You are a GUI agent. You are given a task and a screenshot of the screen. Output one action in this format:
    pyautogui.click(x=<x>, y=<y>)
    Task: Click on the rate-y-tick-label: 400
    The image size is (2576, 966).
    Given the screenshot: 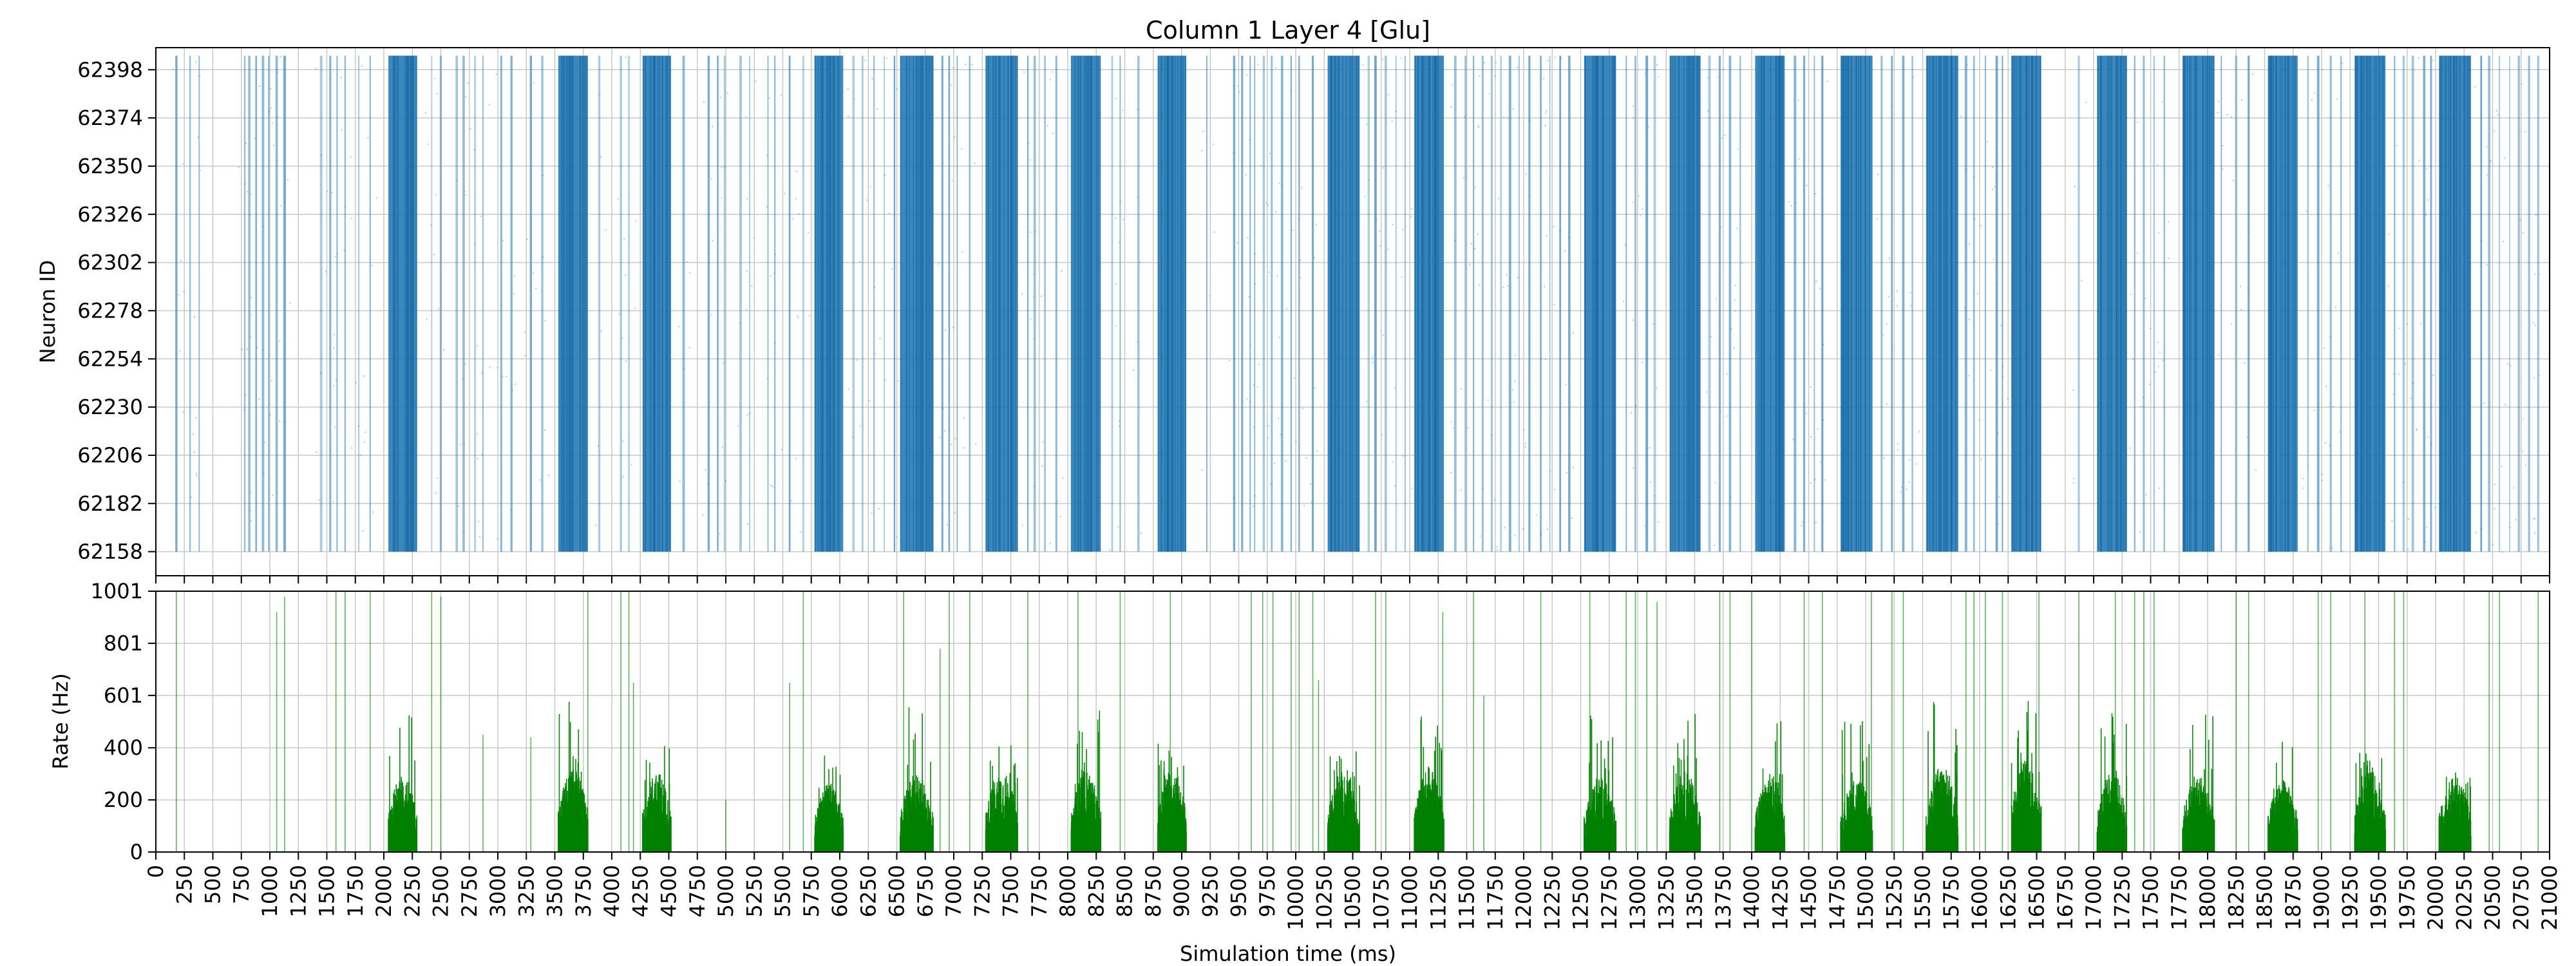 What is the action you would take?
    pyautogui.click(x=124, y=748)
    